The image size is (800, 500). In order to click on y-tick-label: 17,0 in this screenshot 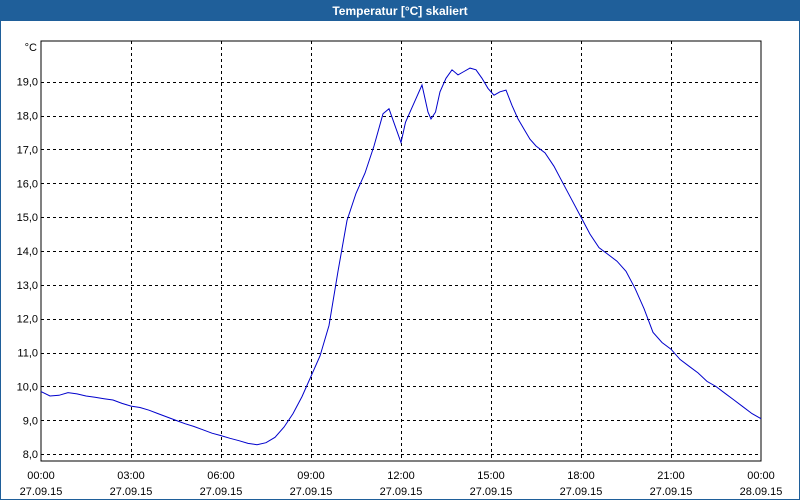, I will do `click(27, 150)`.